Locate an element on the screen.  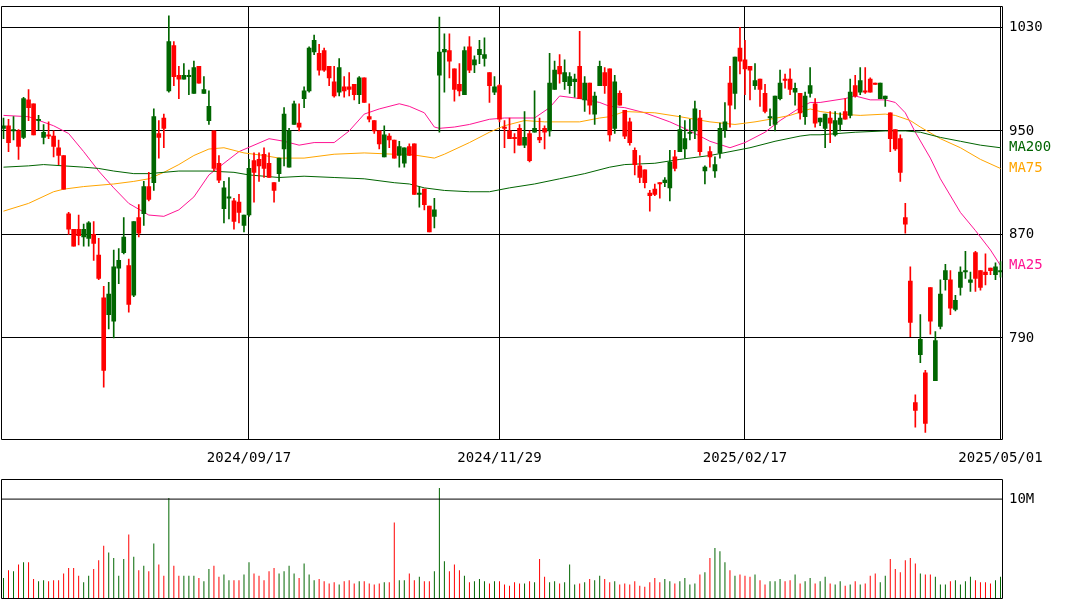
y-tick-label: 870 is located at coordinates (1022, 233).